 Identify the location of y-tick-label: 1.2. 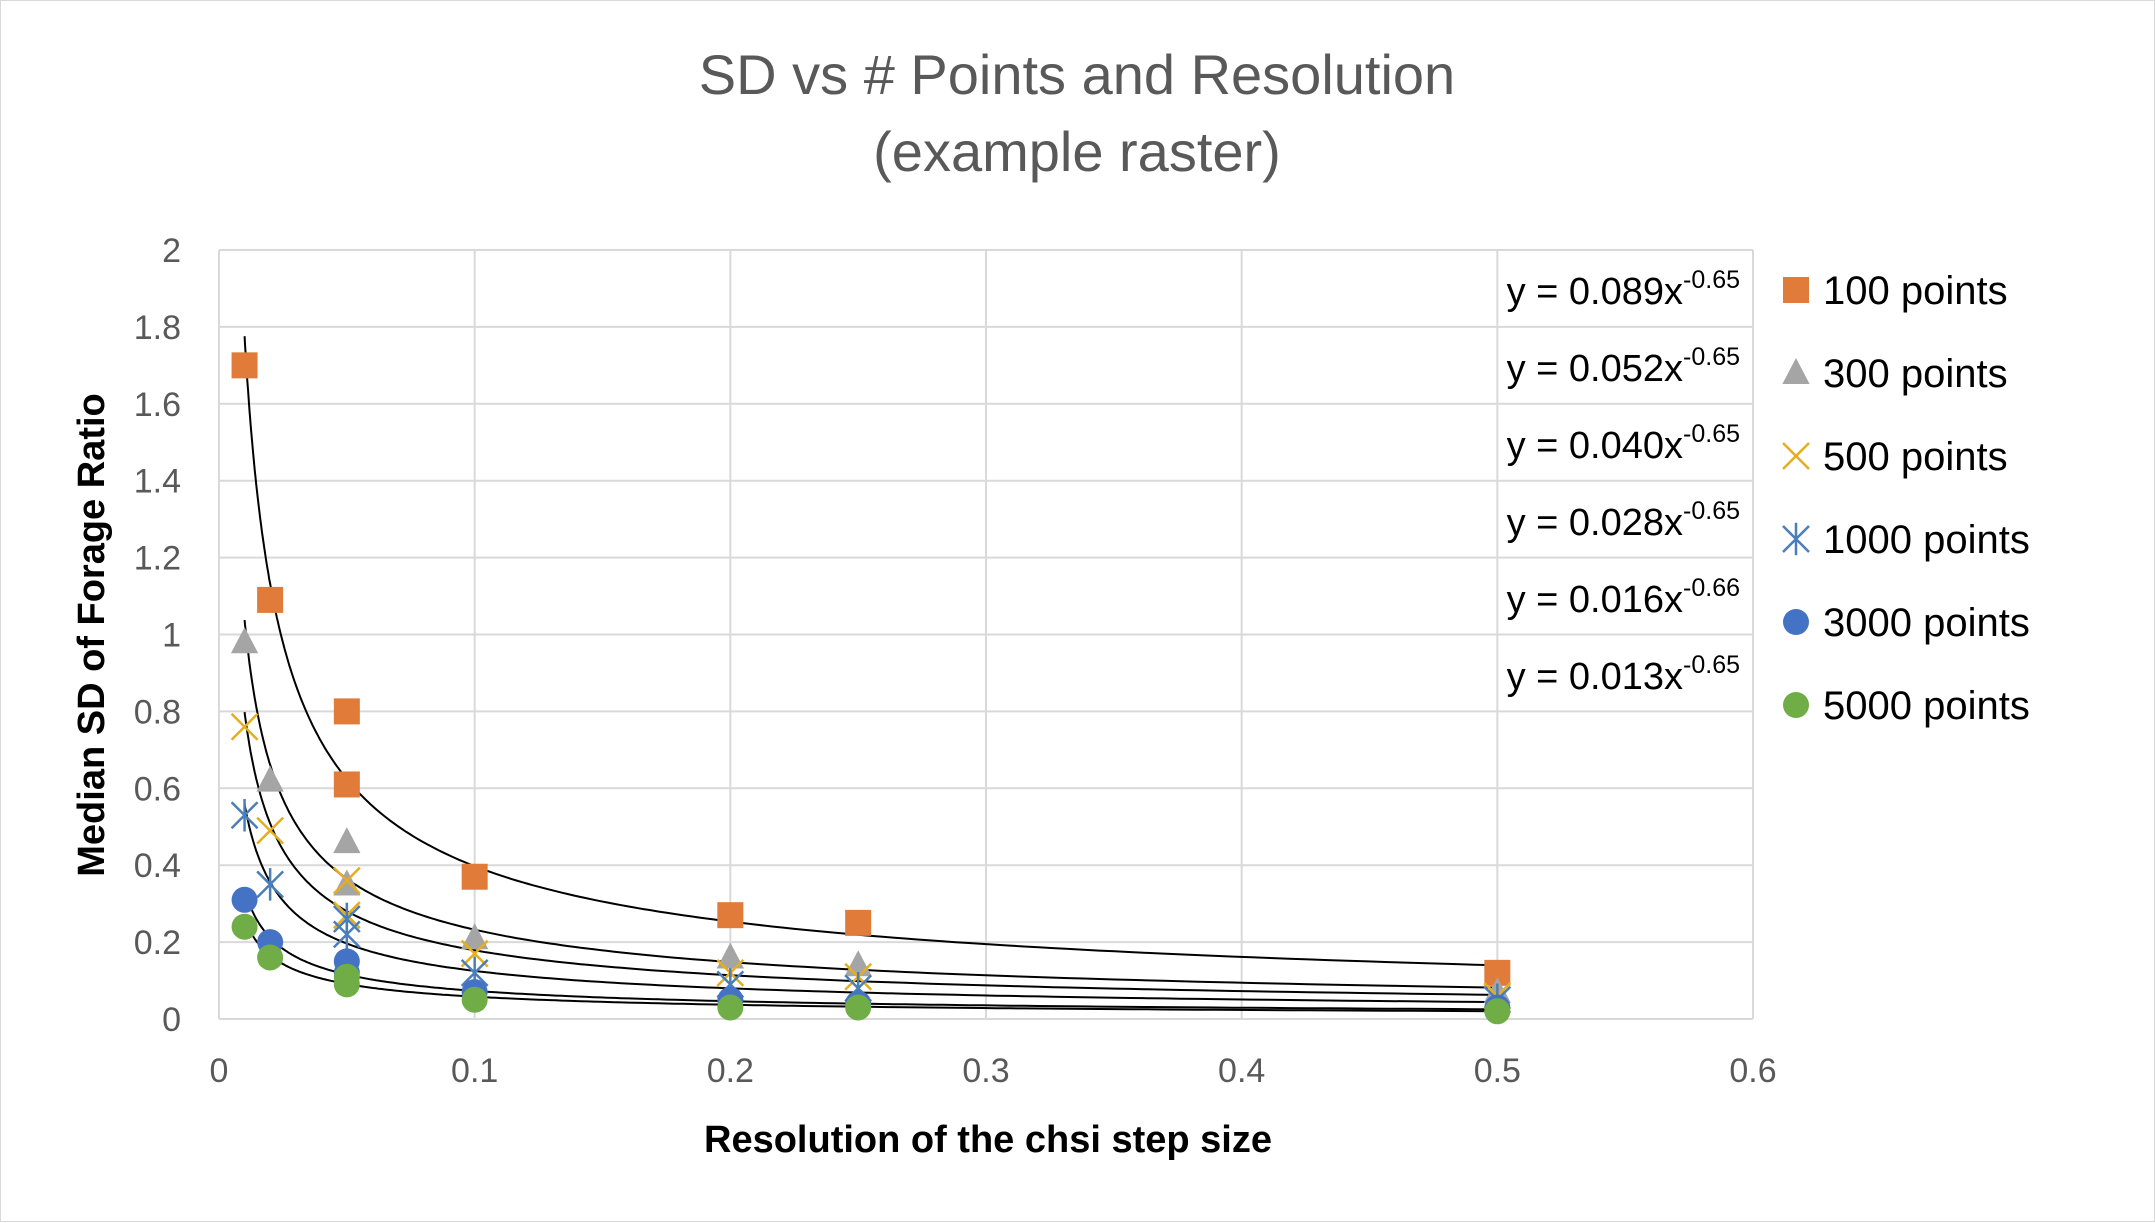
(157, 559).